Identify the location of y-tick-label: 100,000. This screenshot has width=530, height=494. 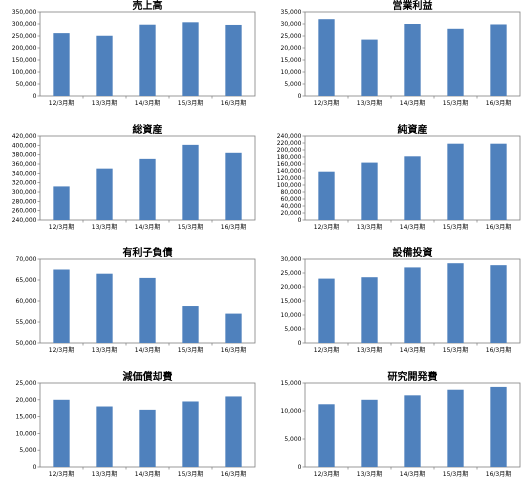
(289, 185).